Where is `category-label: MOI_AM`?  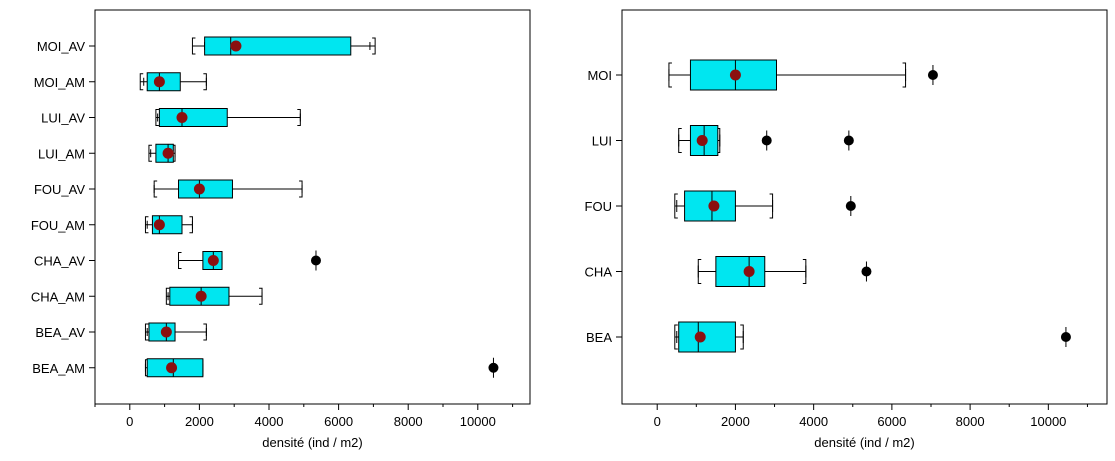 category-label: MOI_AM is located at coordinates (59, 82).